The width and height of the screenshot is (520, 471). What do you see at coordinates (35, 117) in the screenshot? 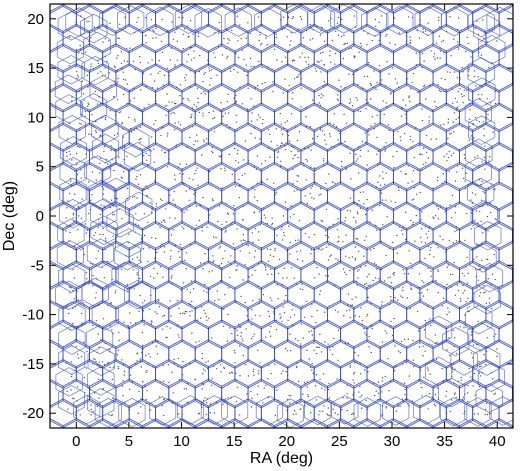
I see `y-tick-label: 10` at bounding box center [35, 117].